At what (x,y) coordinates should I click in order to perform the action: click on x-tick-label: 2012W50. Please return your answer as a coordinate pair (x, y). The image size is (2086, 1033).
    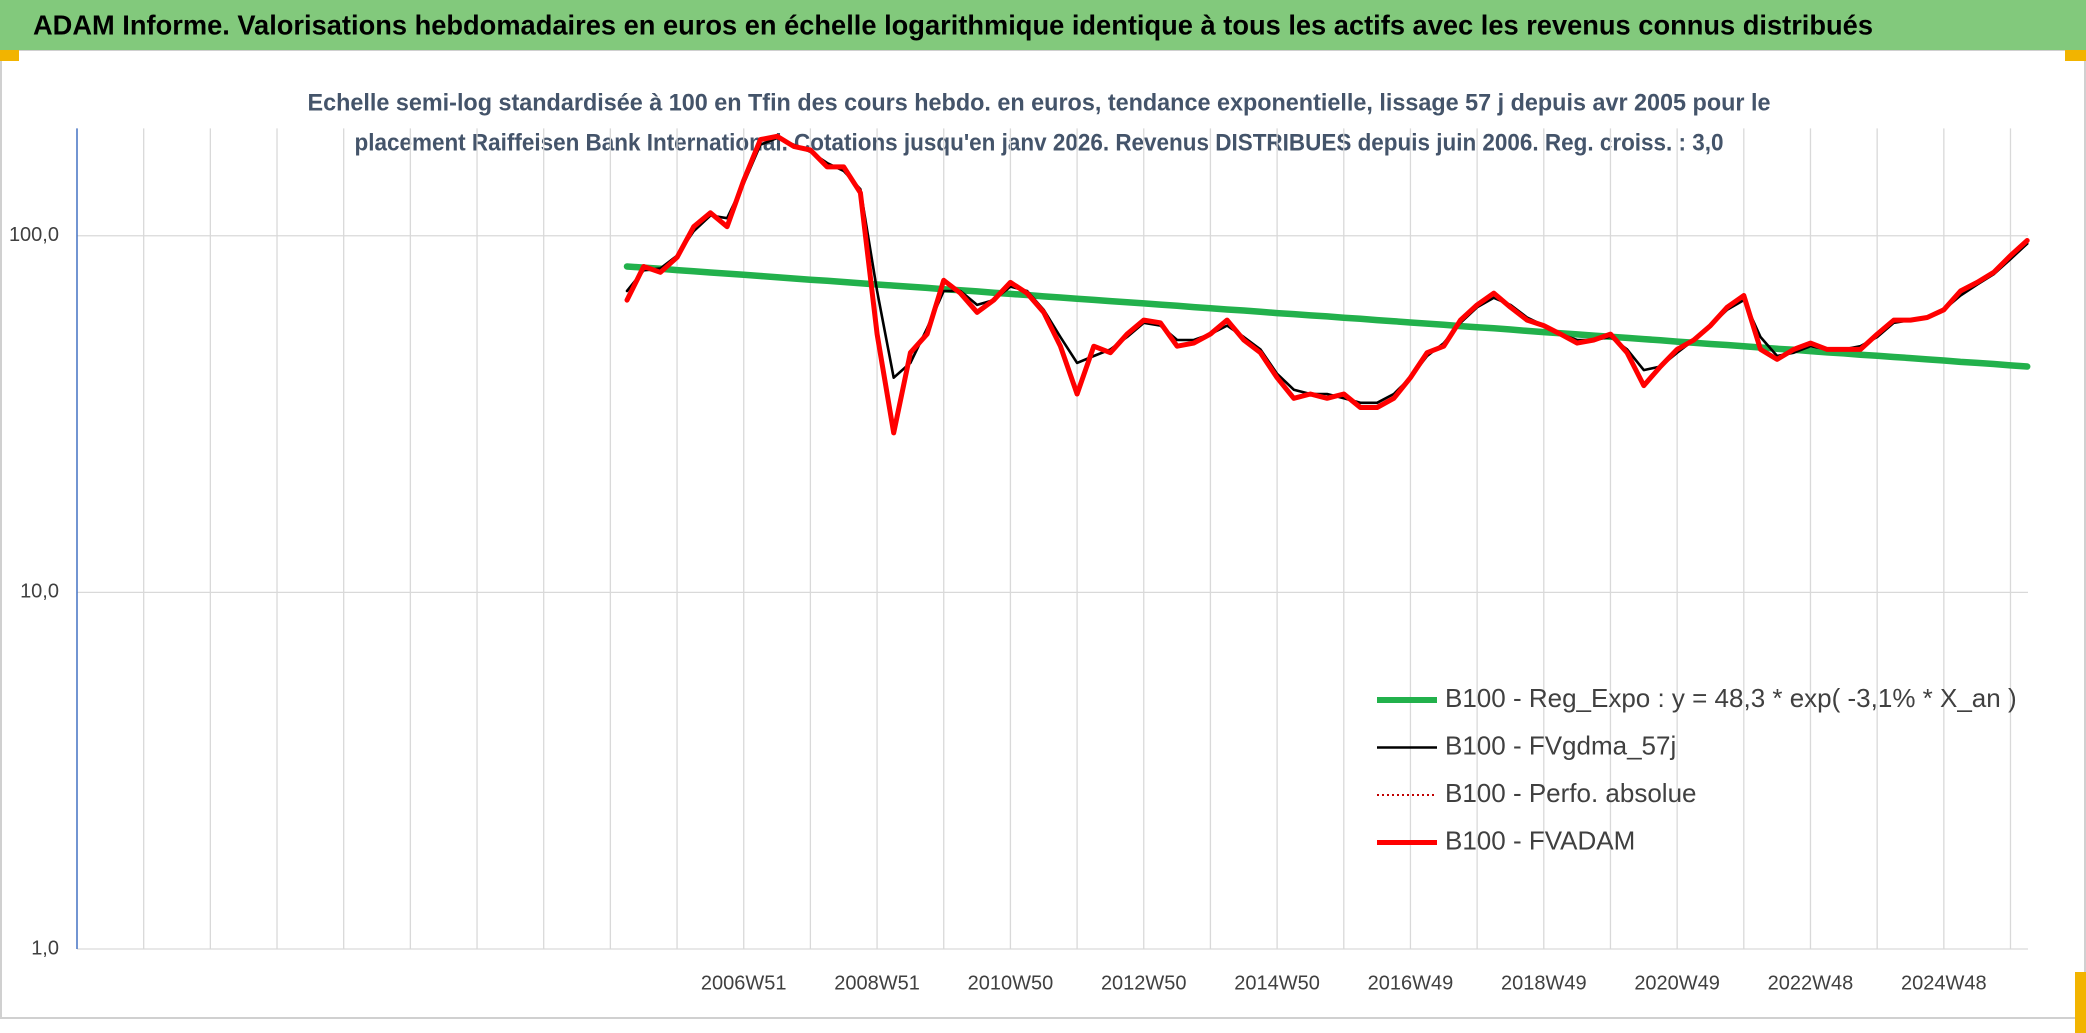
    Looking at the image, I should click on (1144, 983).